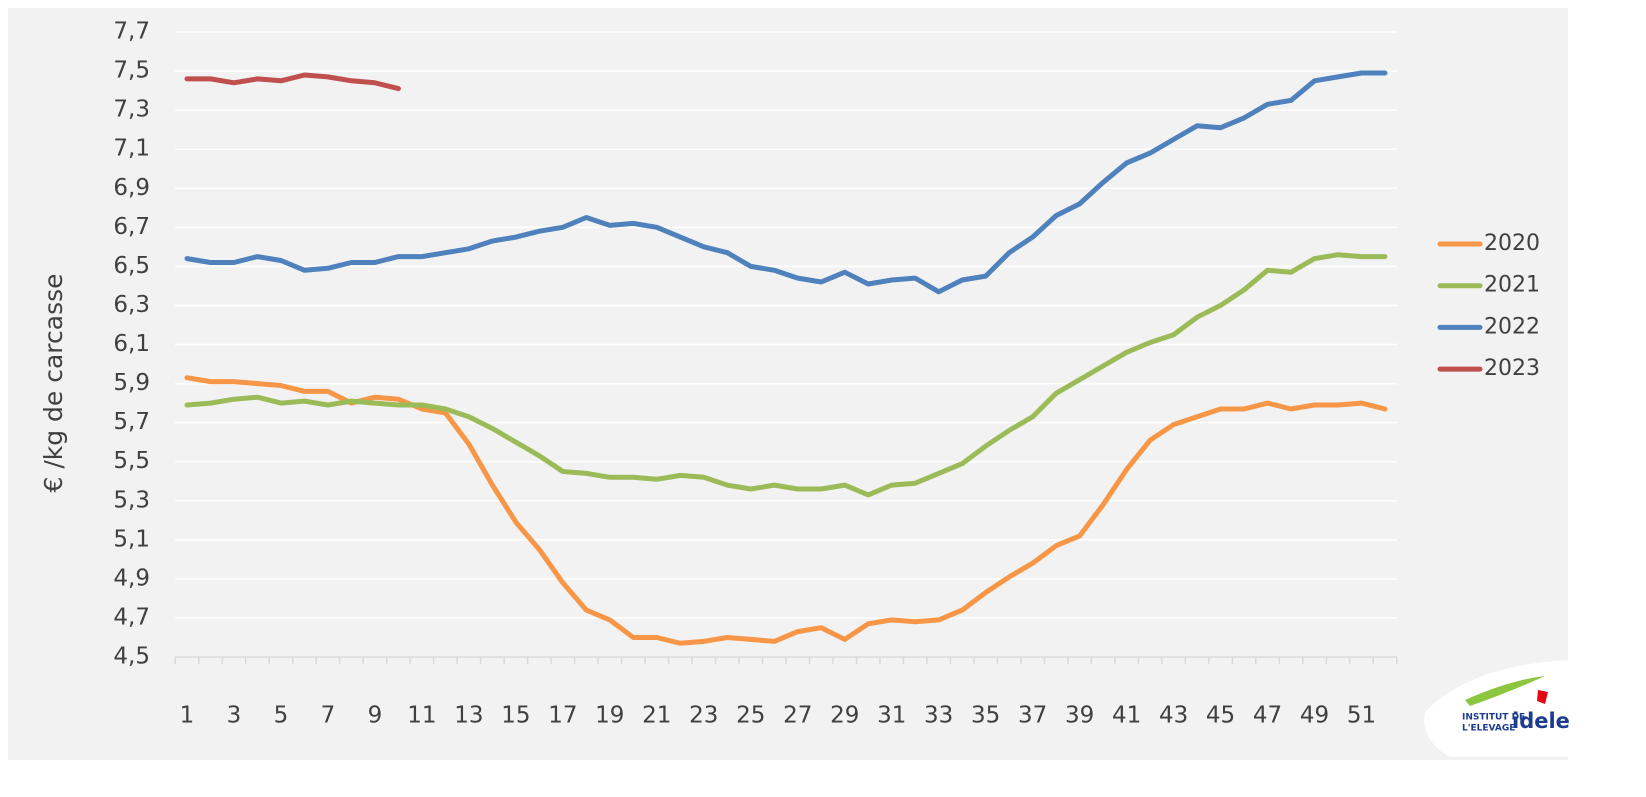  What do you see at coordinates (609, 716) in the screenshot?
I see `x-tick-label: 19` at bounding box center [609, 716].